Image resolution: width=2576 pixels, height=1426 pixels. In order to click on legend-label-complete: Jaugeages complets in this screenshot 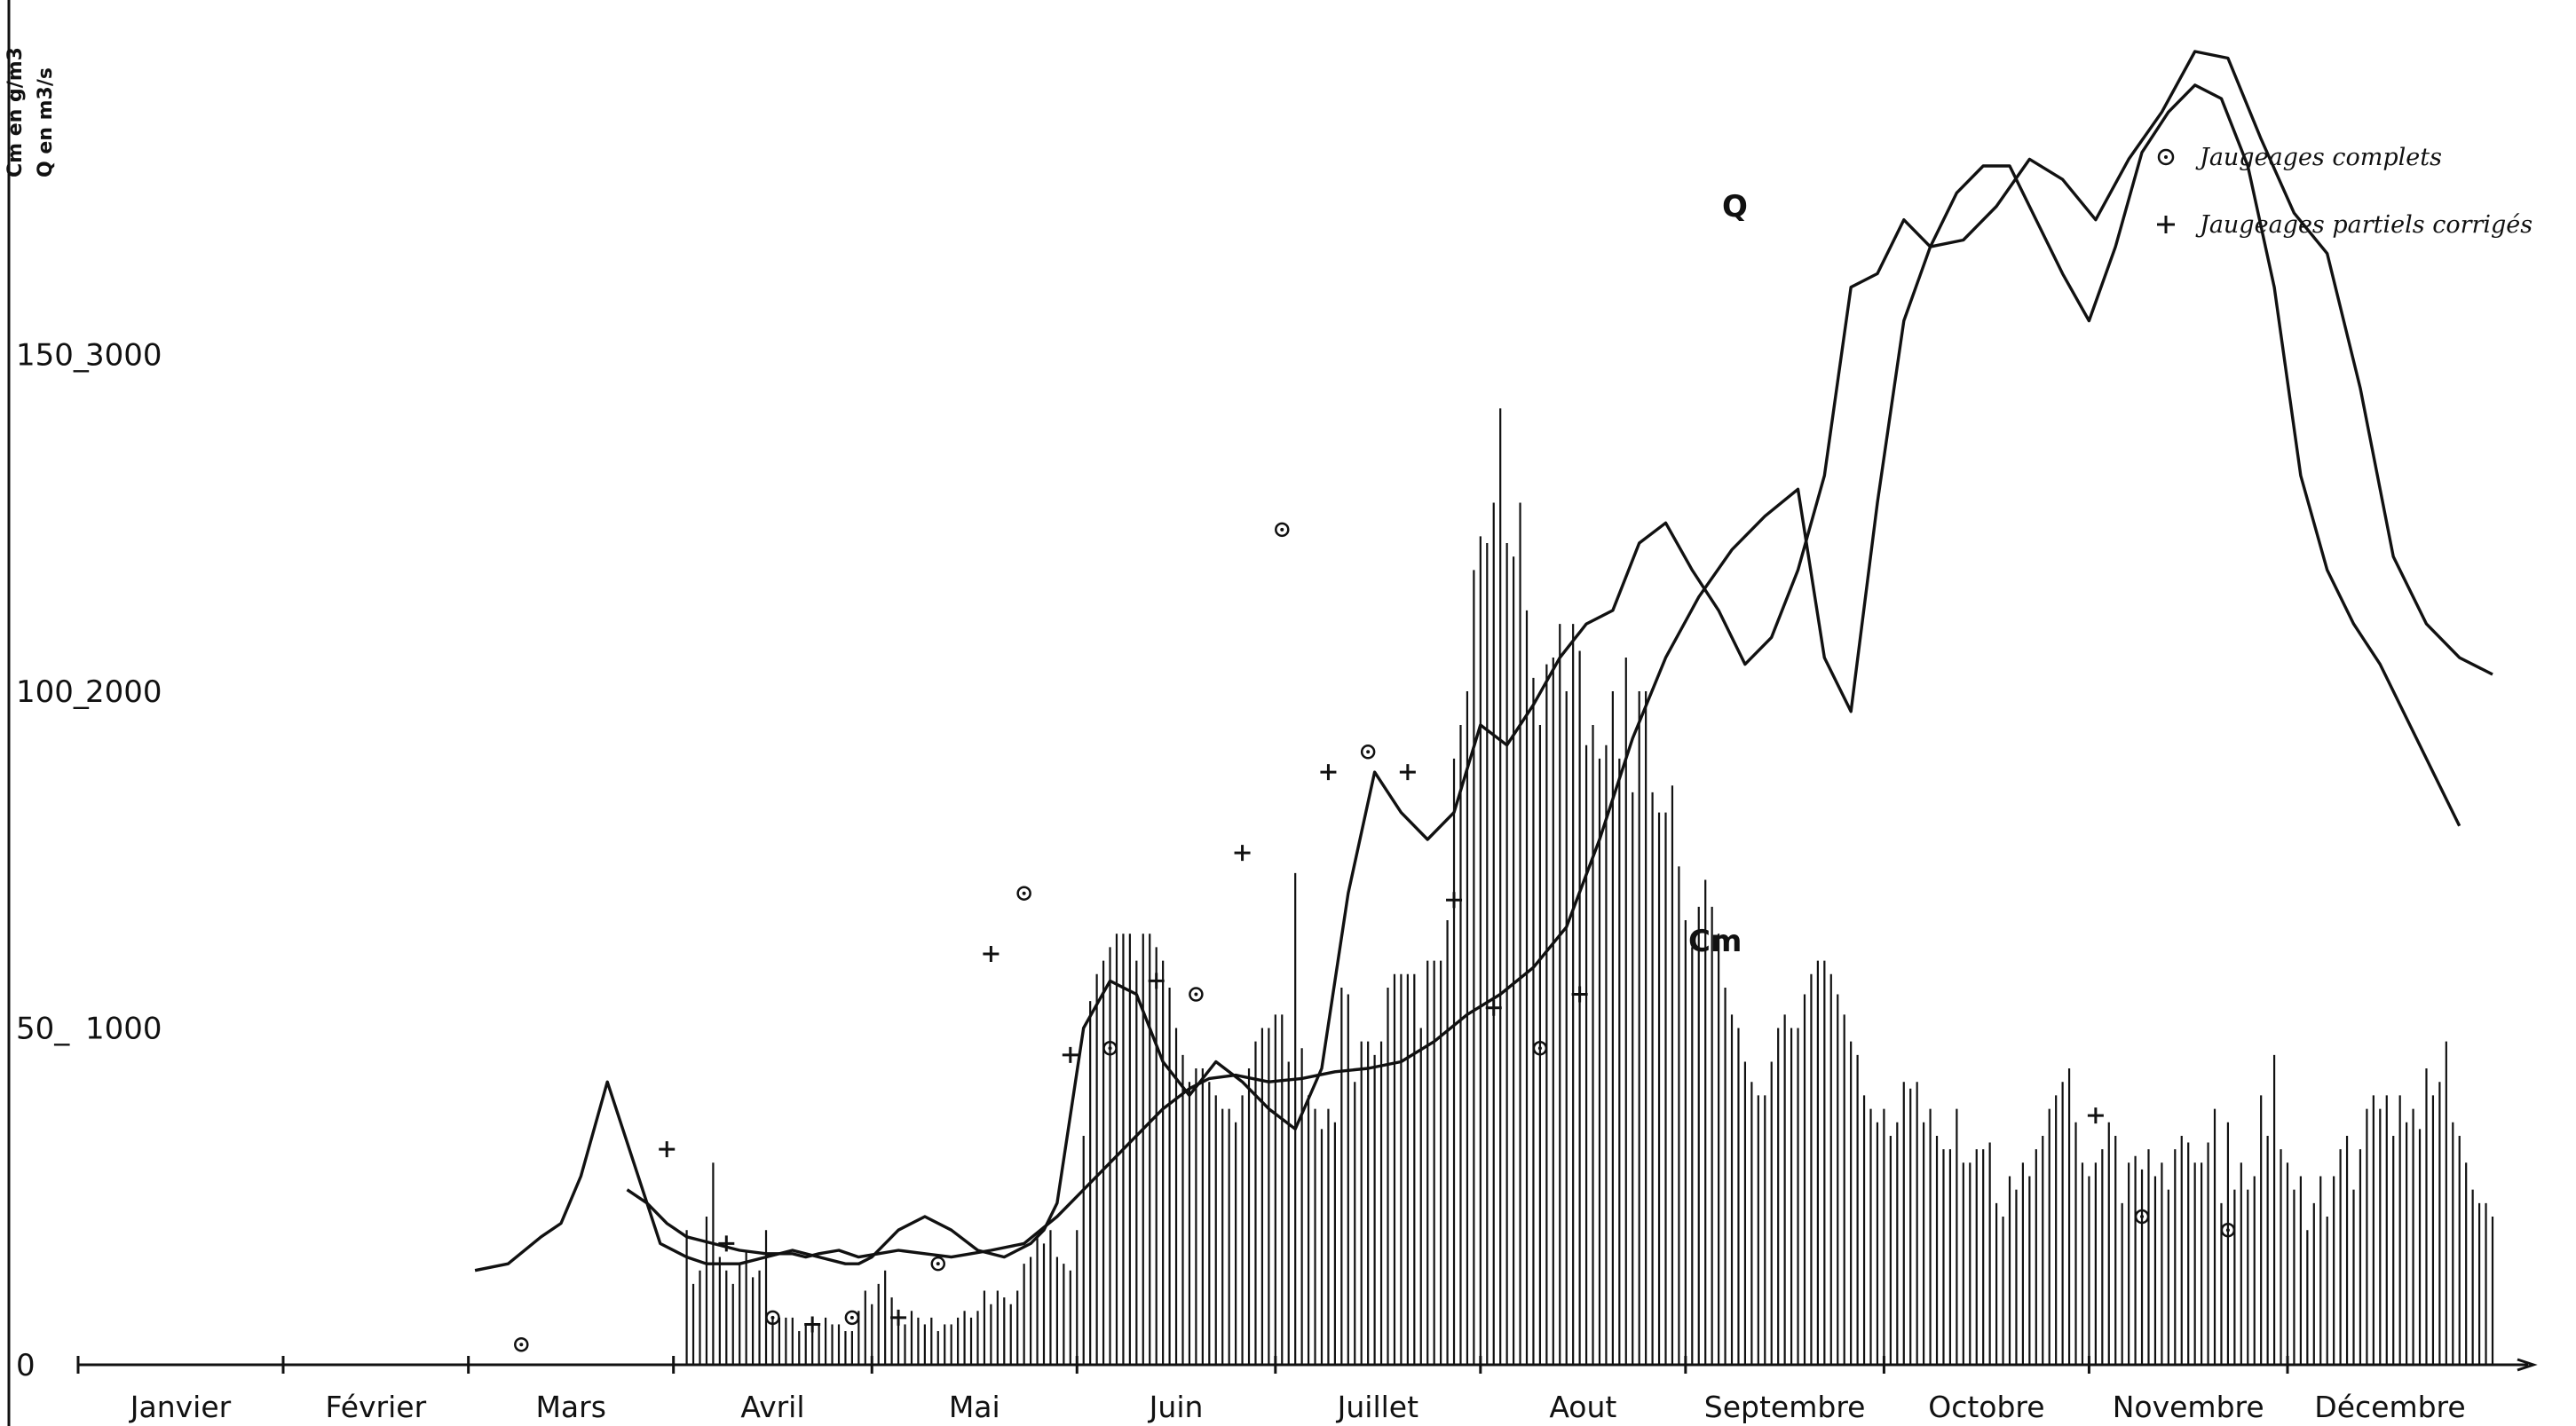, I will do `click(2318, 157)`.